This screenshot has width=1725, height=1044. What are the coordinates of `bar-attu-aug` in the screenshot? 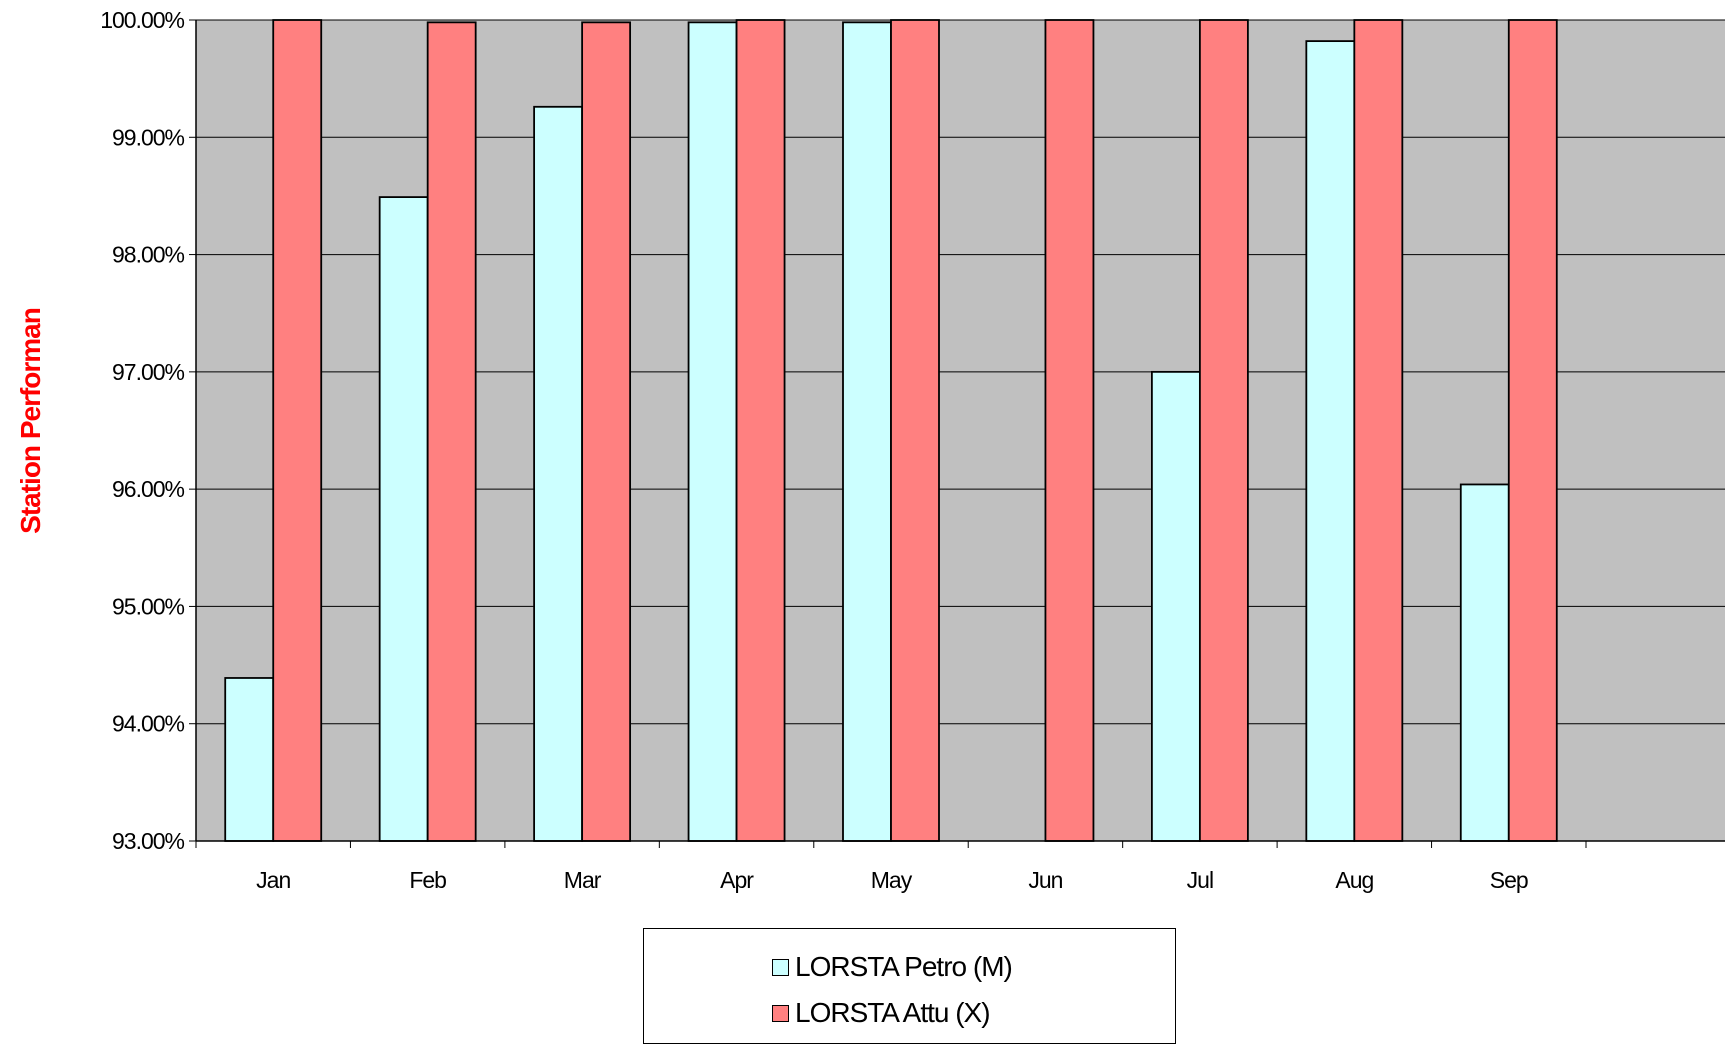 It's located at (1378, 430).